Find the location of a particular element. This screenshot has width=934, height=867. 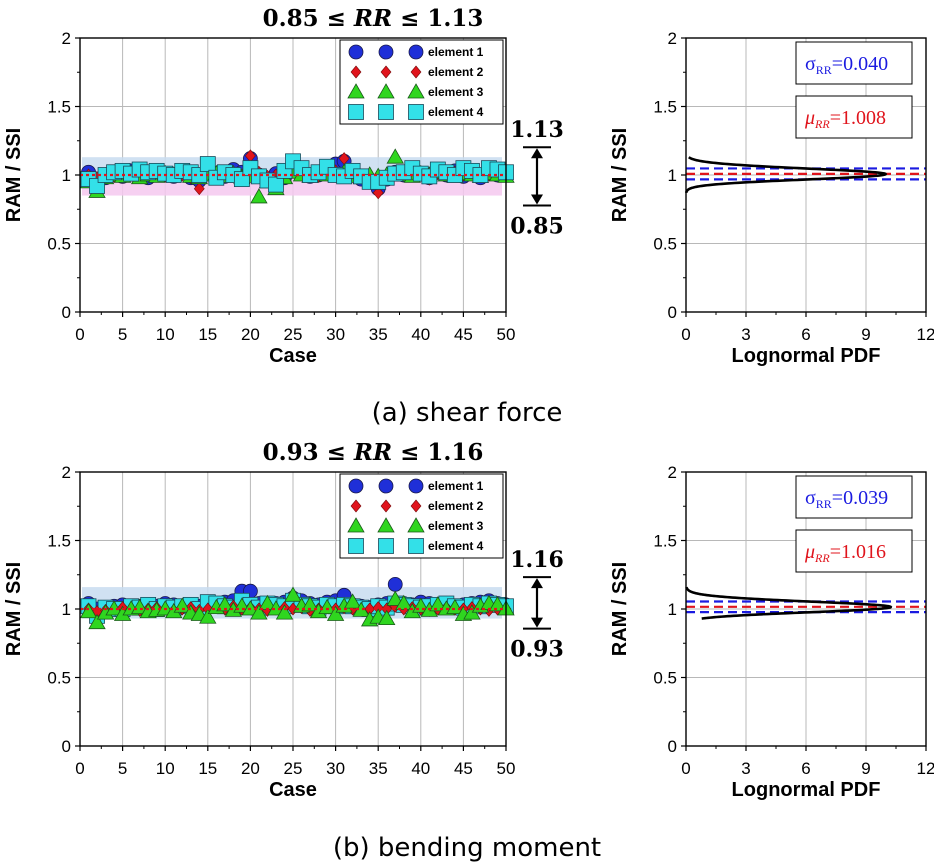

title-part: ≤ 1.16 is located at coordinates (437, 452).